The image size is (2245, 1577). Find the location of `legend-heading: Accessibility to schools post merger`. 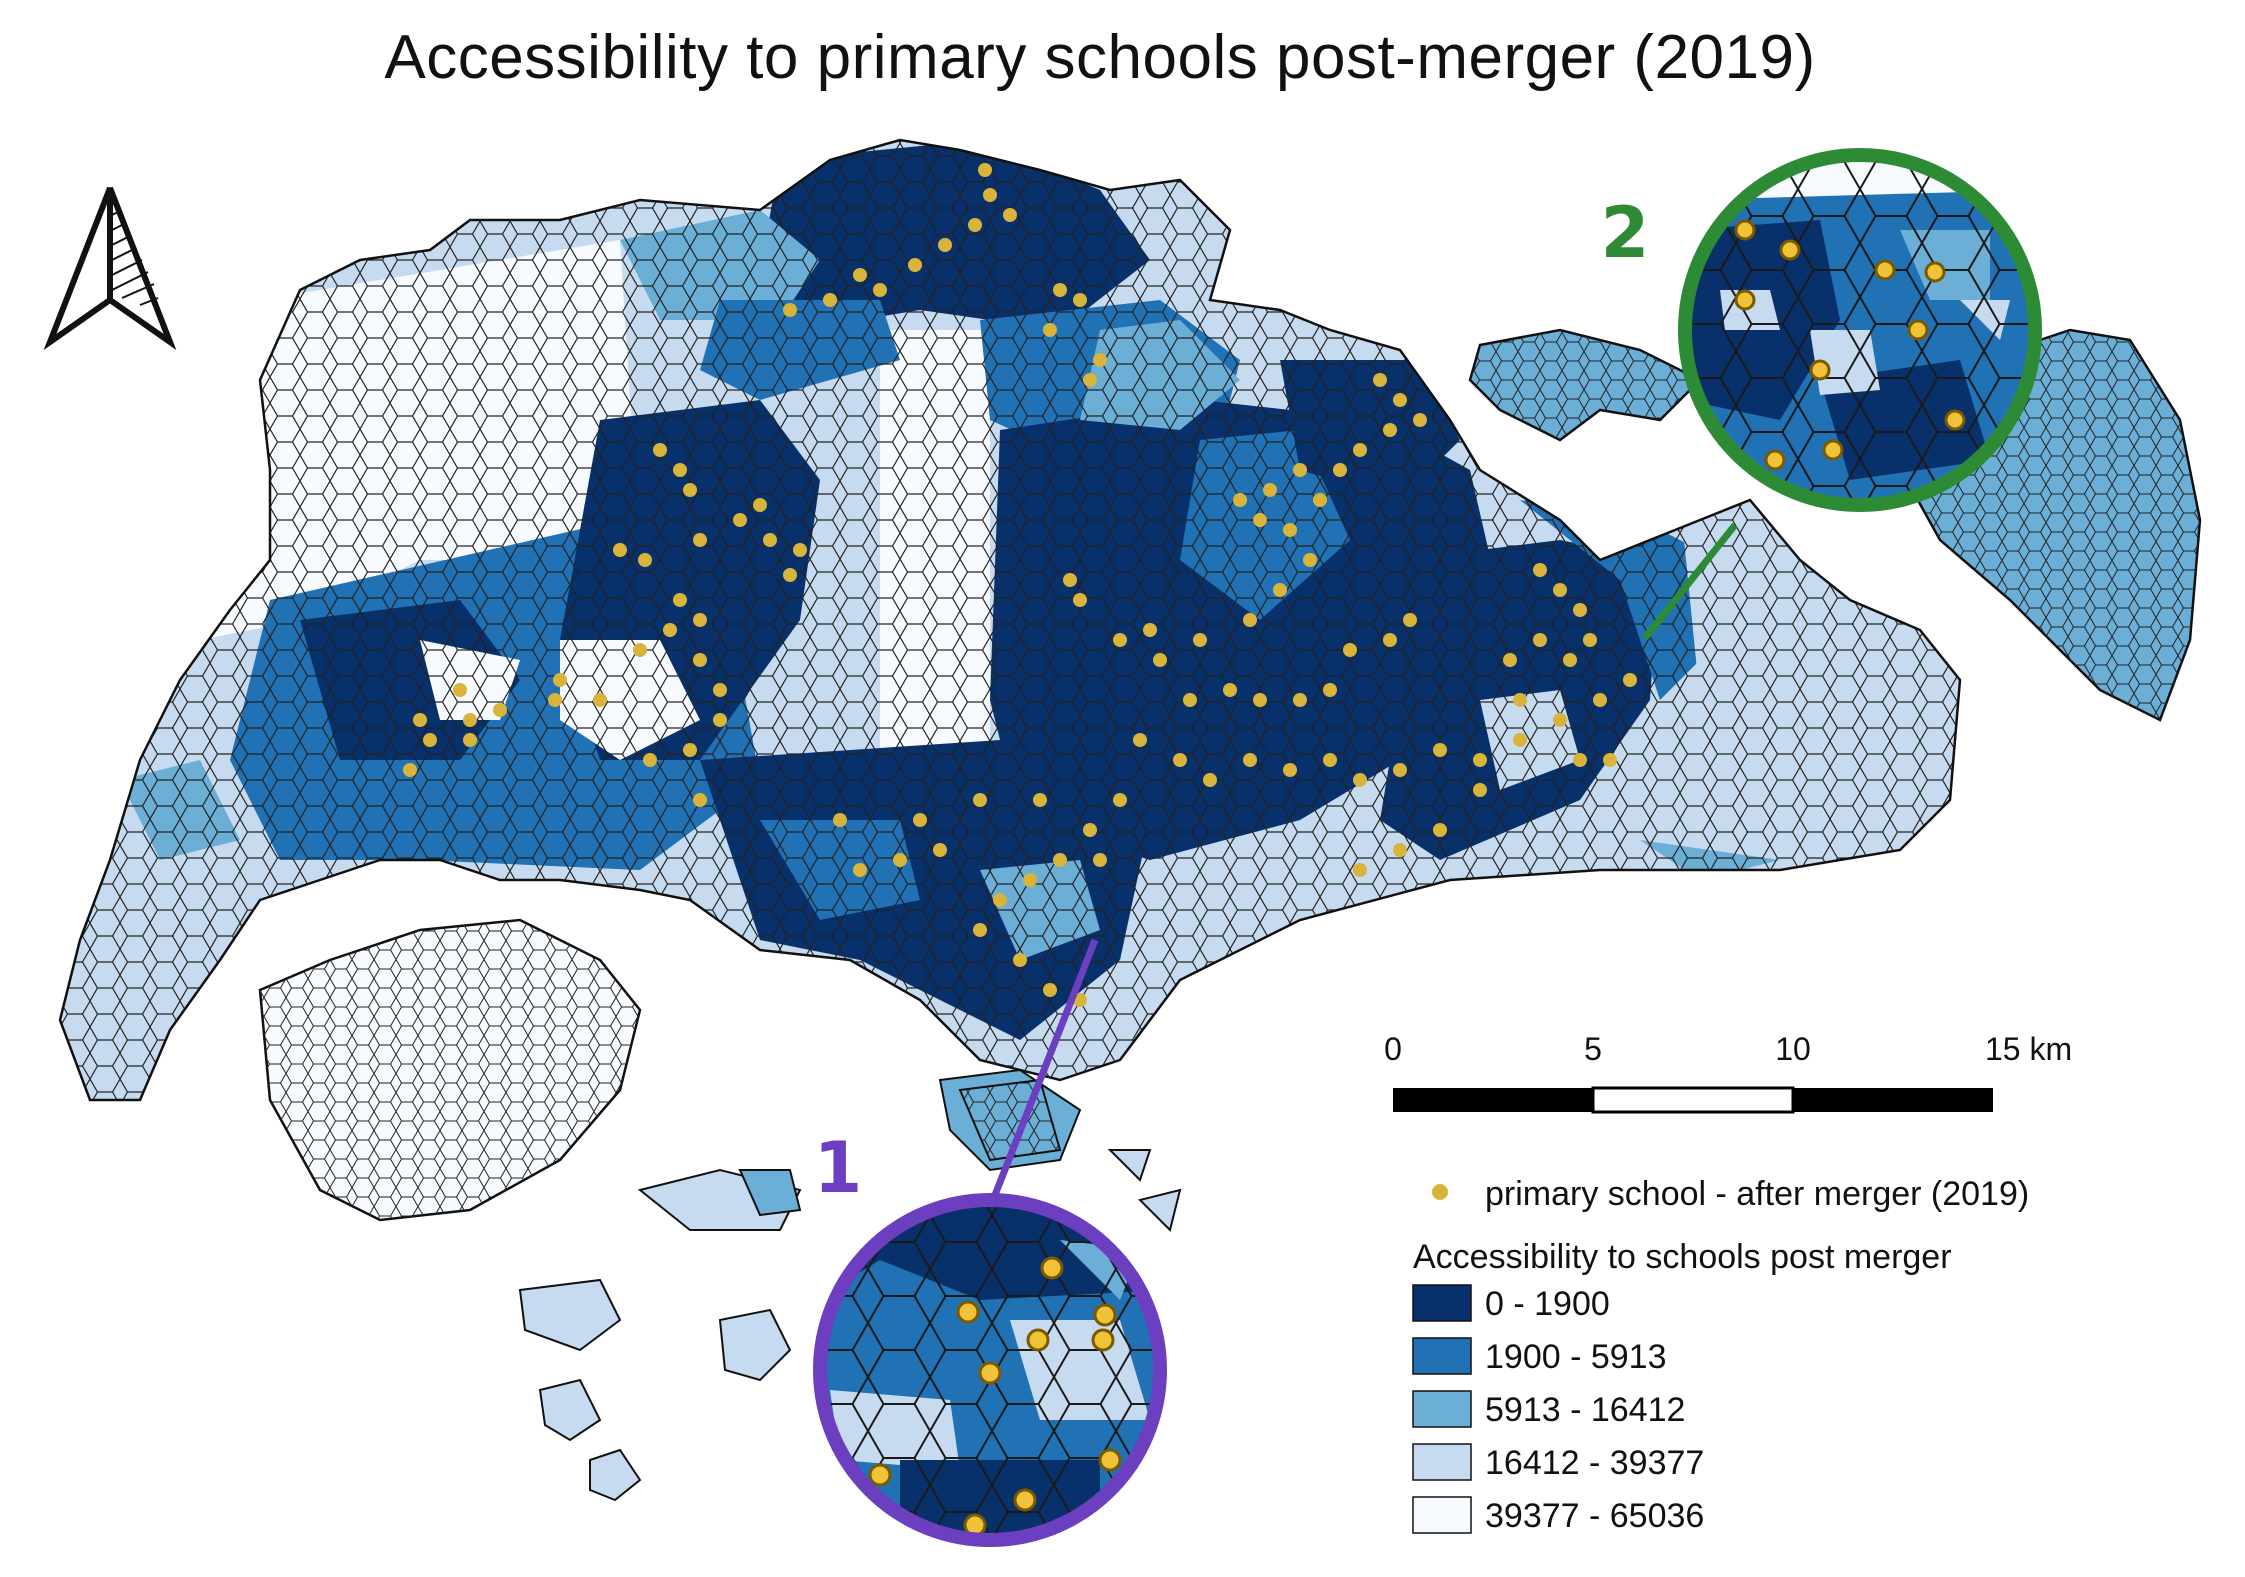

legend-heading: Accessibility to schools post merger is located at coordinates (1682, 1257).